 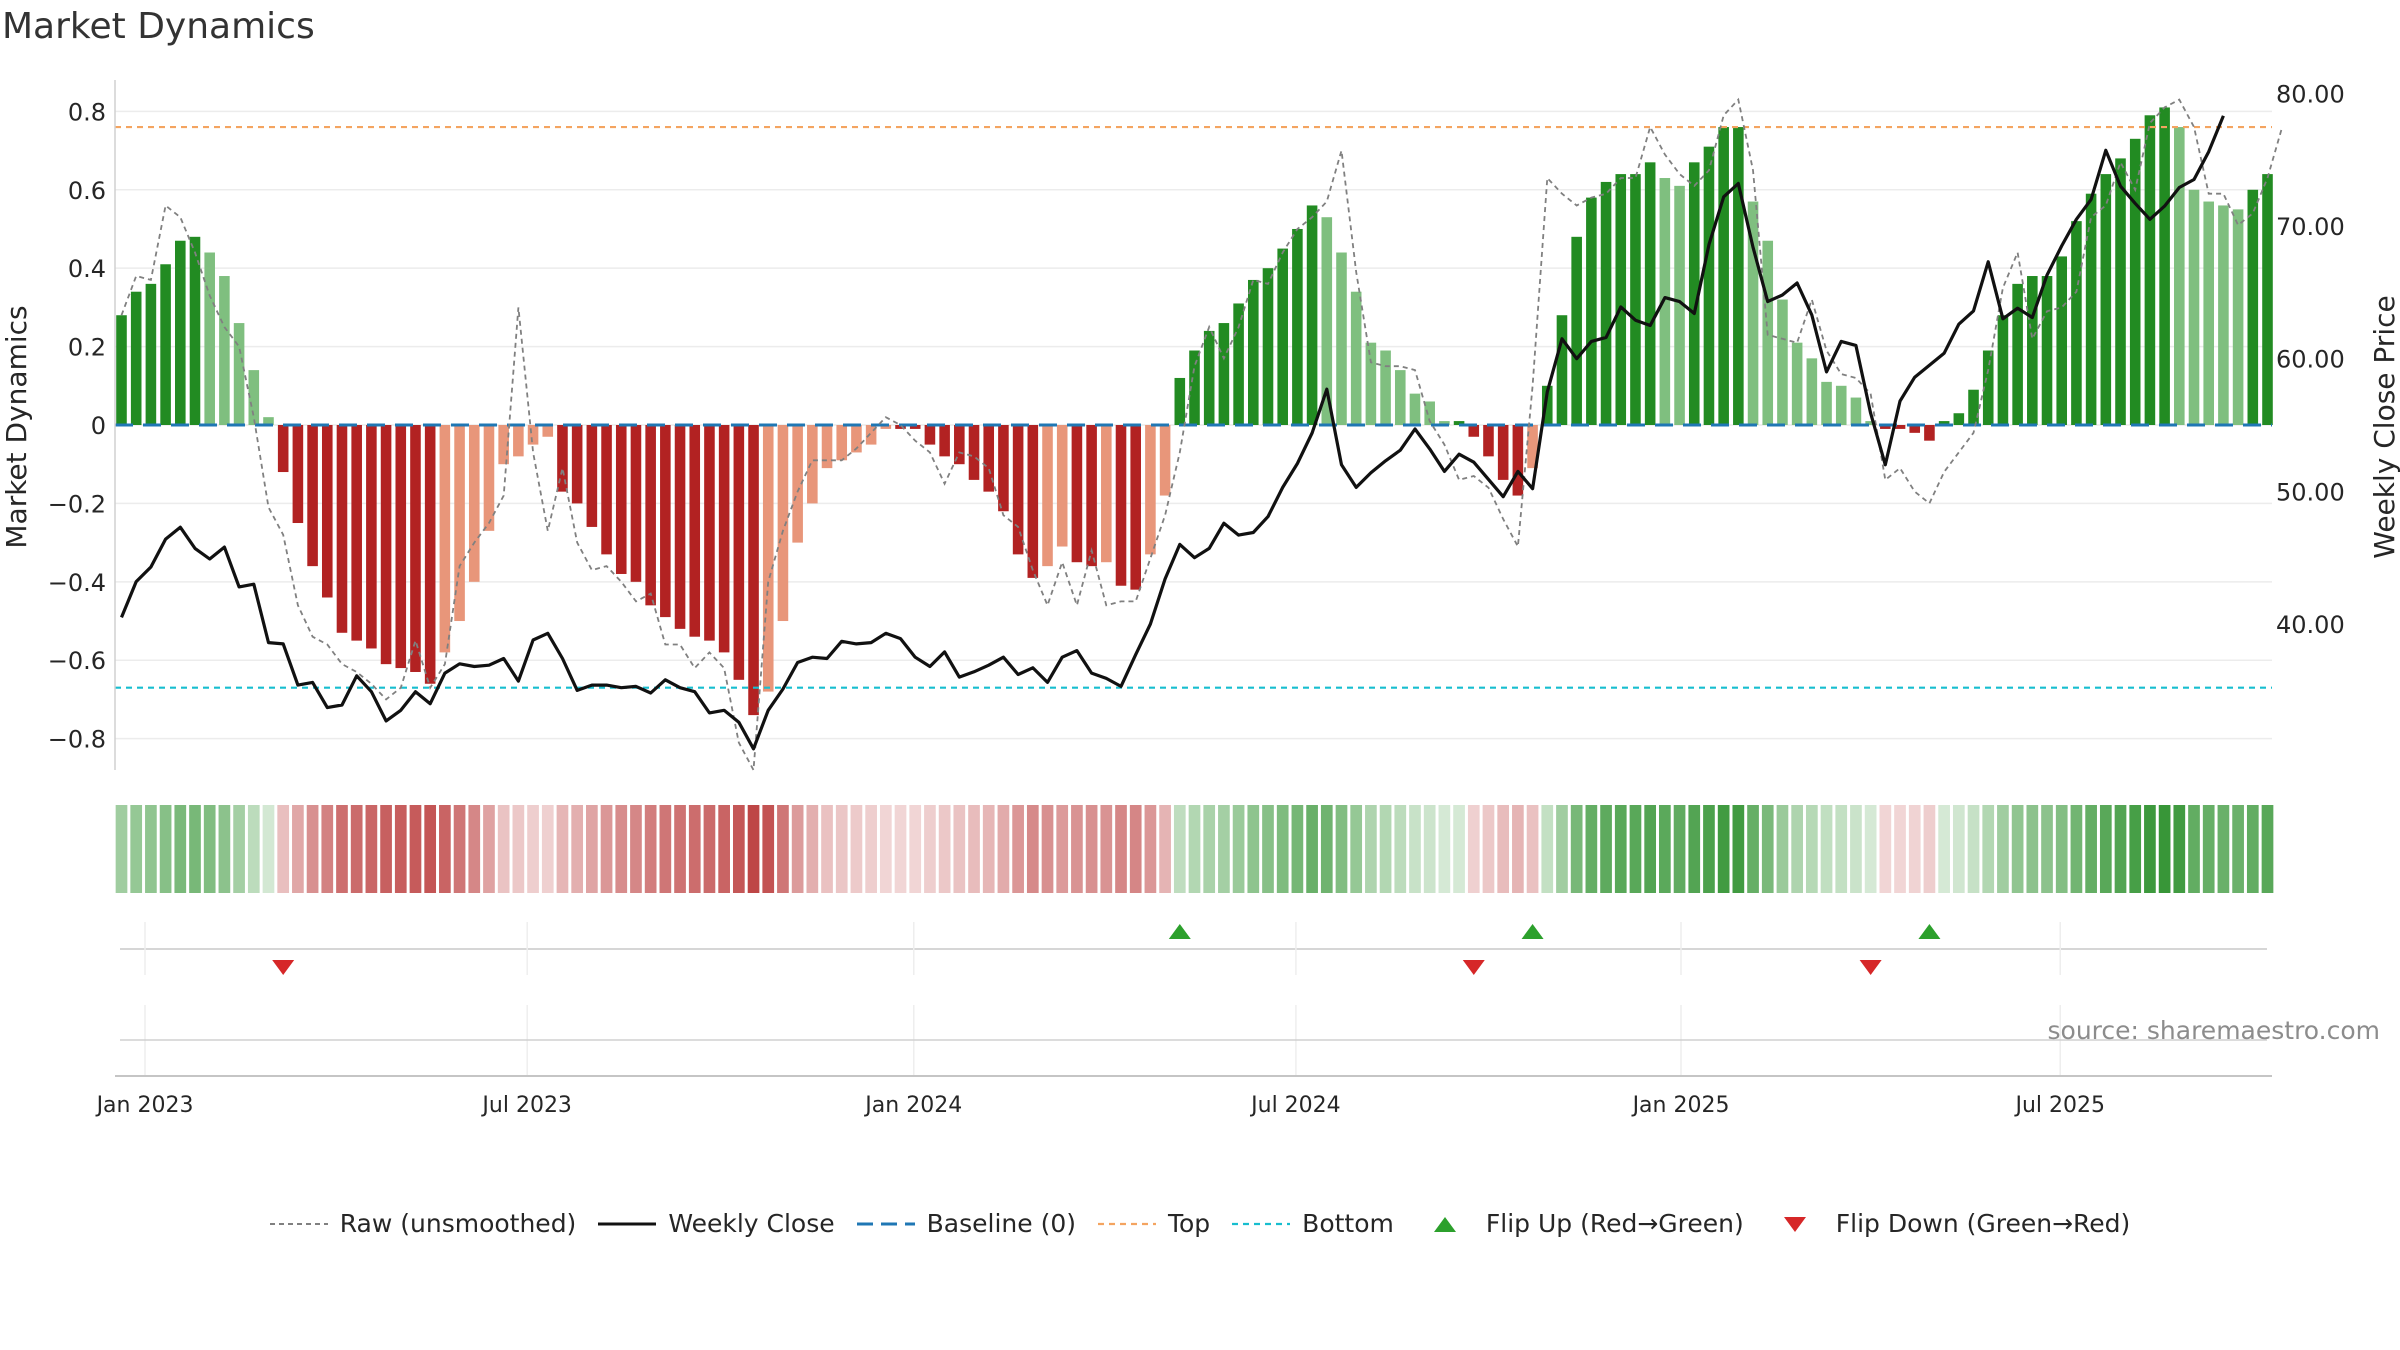 What do you see at coordinates (87, 112) in the screenshot?
I see `y-tick-label: 0.8` at bounding box center [87, 112].